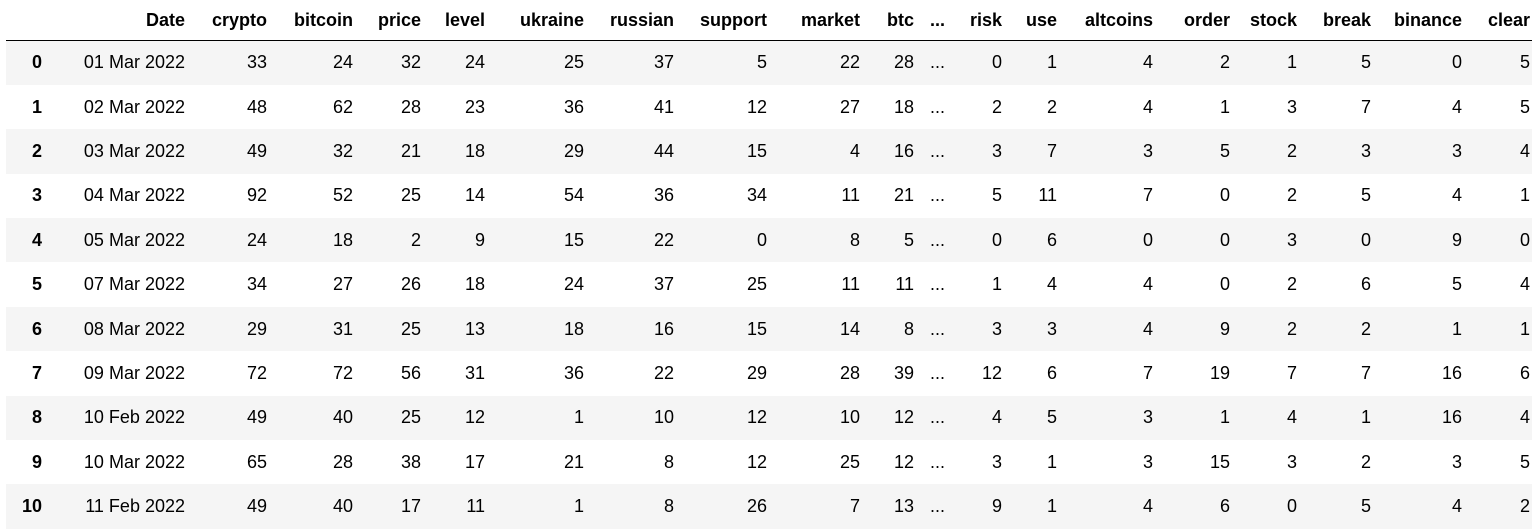  Describe the element at coordinates (342, 417) in the screenshot. I see `table-cell: 40` at that location.